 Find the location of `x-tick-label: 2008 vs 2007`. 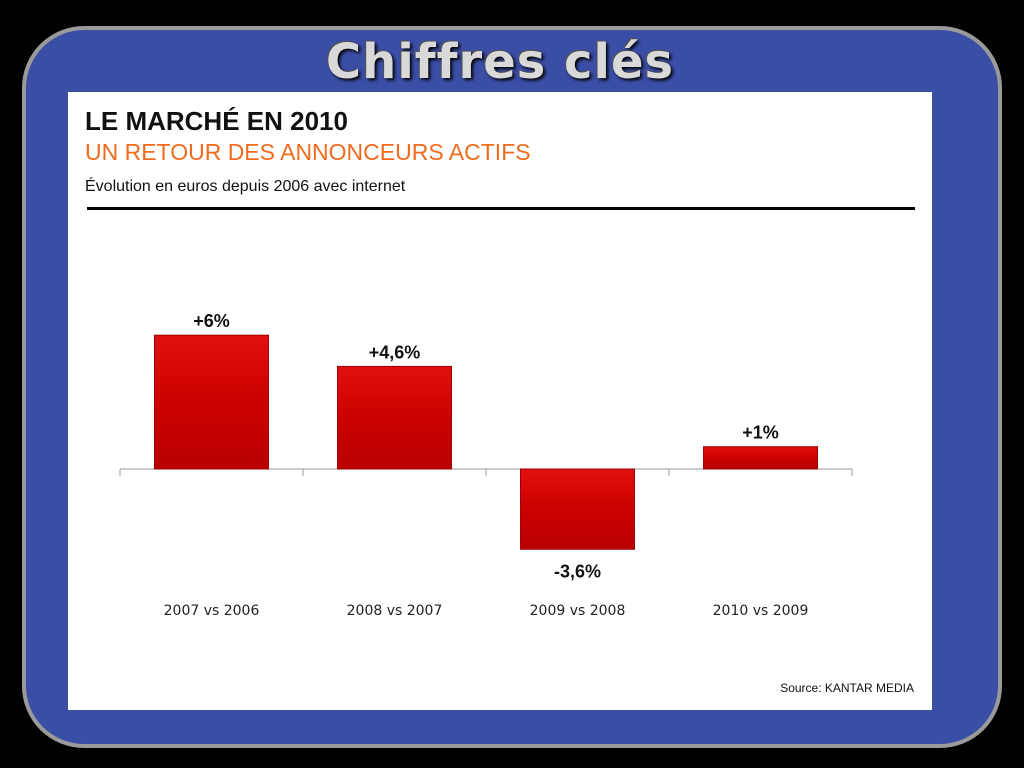

x-tick-label: 2008 vs 2007 is located at coordinates (395, 611).